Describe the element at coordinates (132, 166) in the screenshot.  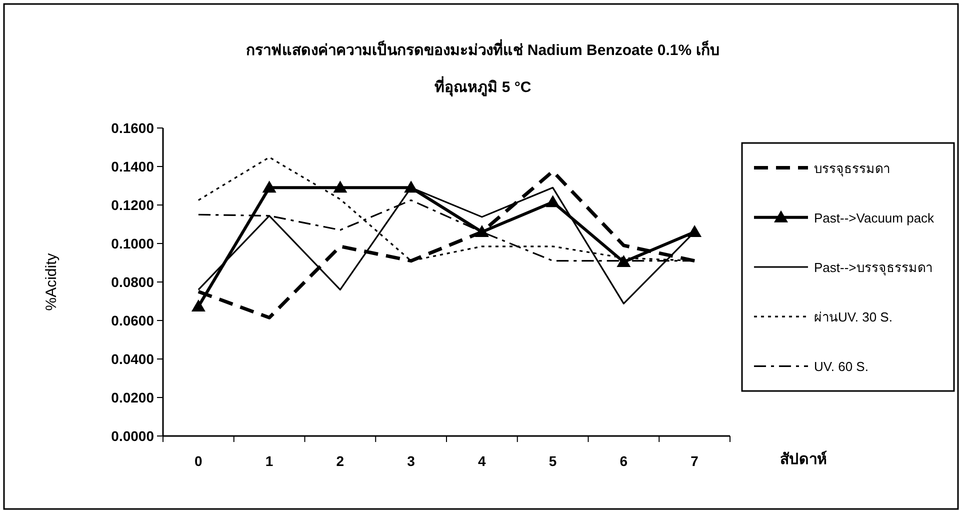
I see `y-tick-label: 0.1400` at that location.